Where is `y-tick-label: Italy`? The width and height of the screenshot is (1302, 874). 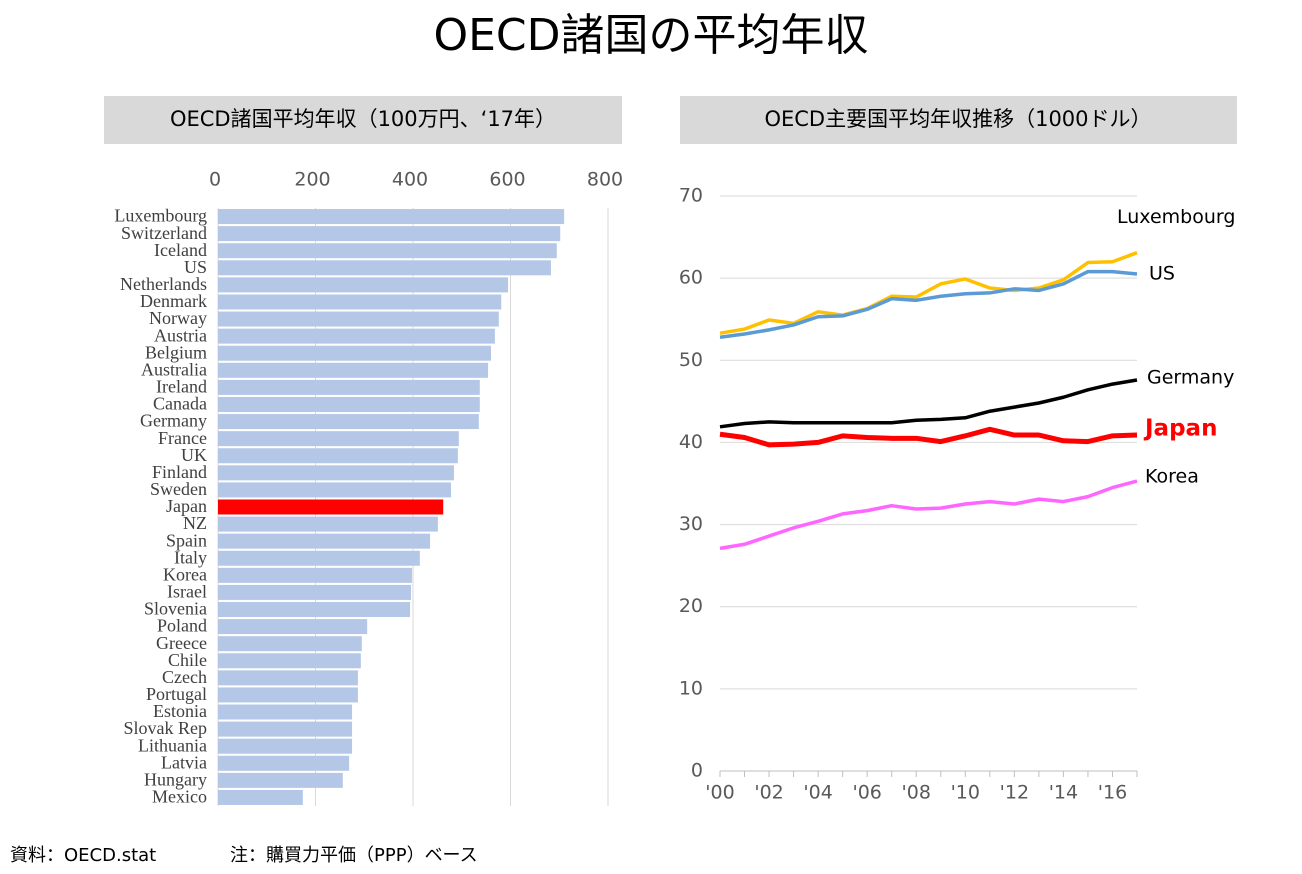
y-tick-label: Italy is located at coordinates (190, 557).